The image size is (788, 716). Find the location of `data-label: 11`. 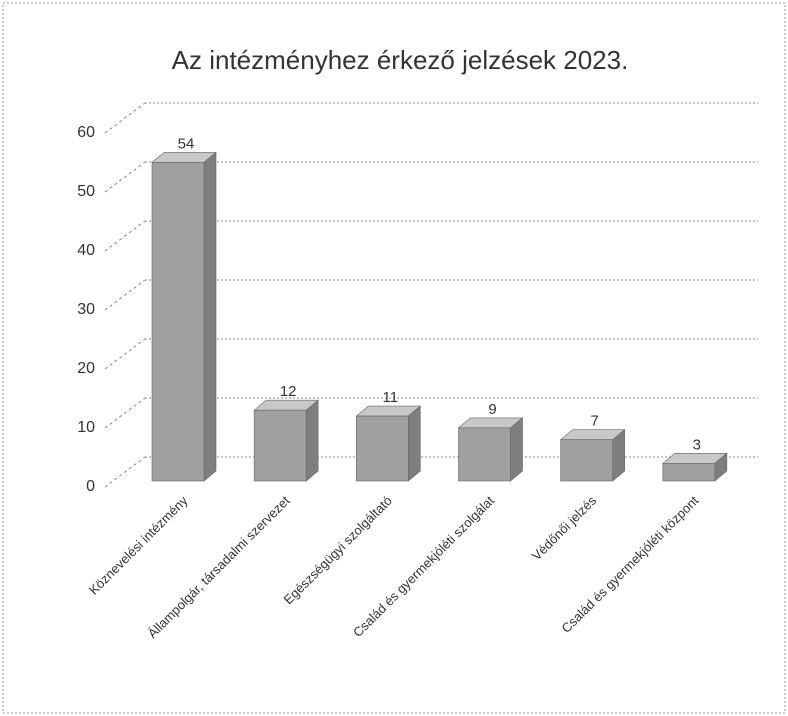

data-label: 11 is located at coordinates (391, 397).